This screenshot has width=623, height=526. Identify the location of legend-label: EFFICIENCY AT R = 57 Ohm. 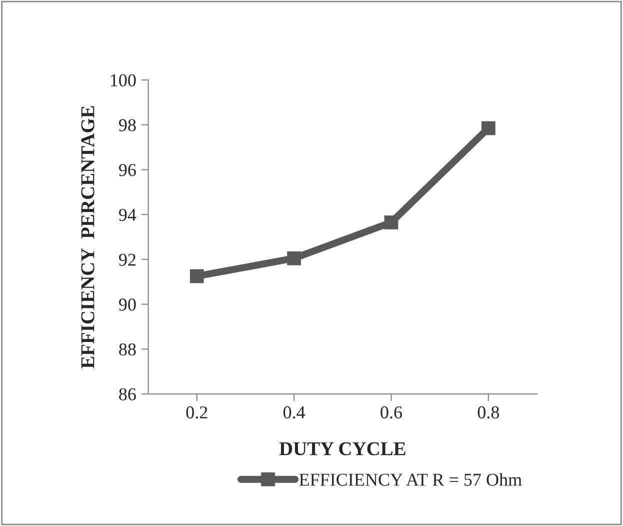
(410, 479).